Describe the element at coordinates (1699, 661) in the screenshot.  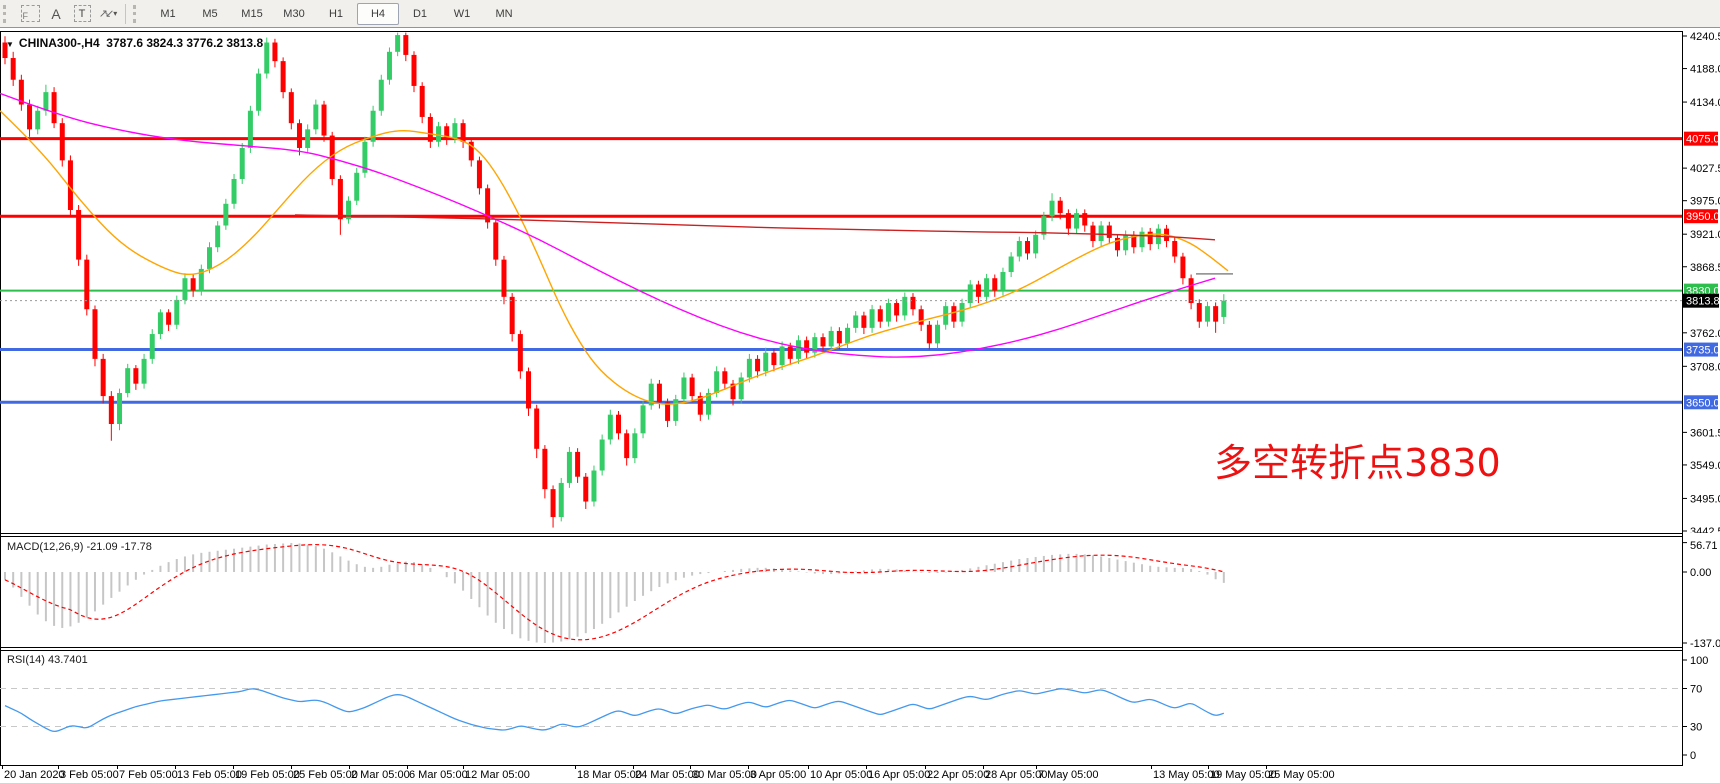
I see `svg-text: 100` at that location.